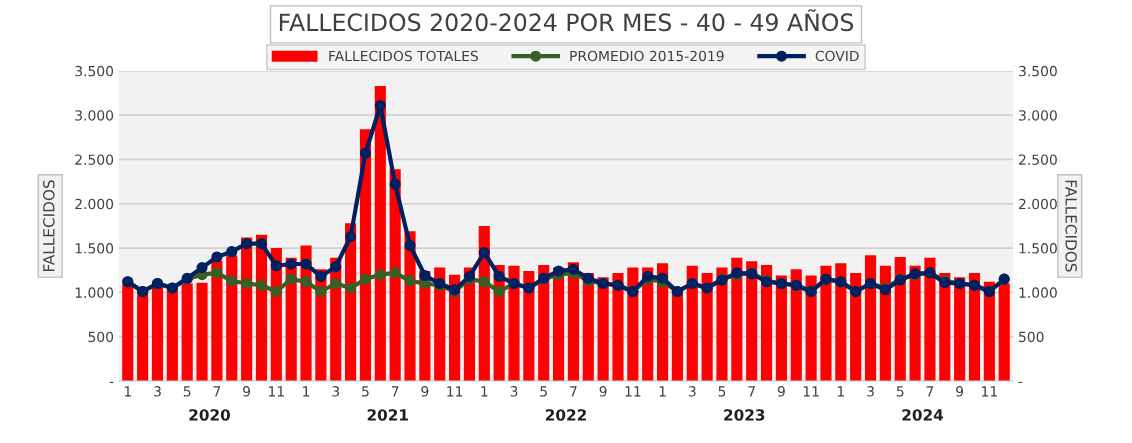 This screenshot has width=1132, height=443. What do you see at coordinates (1038, 248) in the screenshot?
I see `y2-tick-label: 1.500` at bounding box center [1038, 248].